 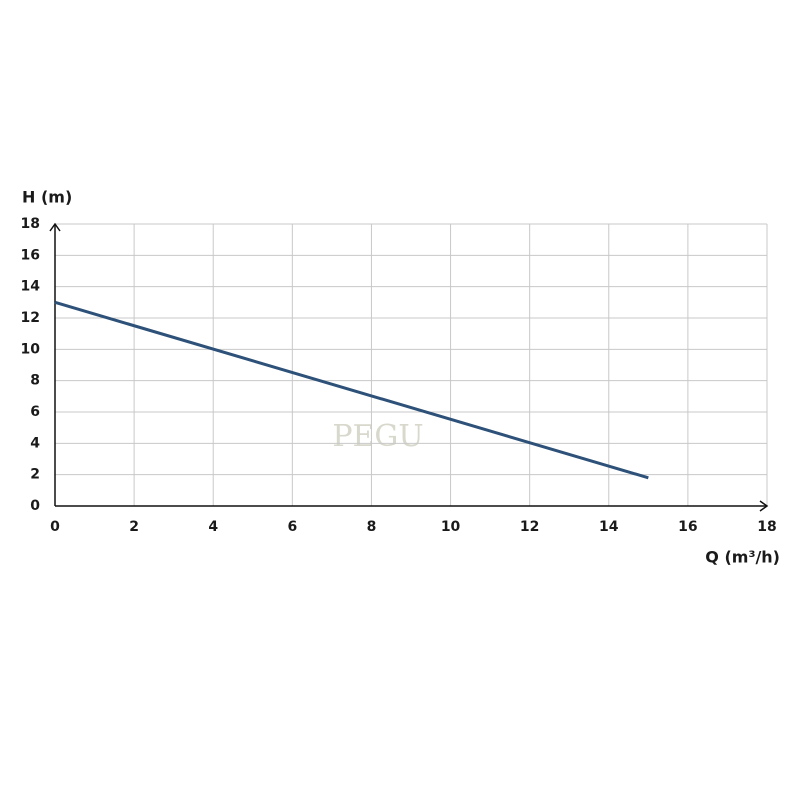 I want to click on y-axis-arrow, so click(x=55, y=227).